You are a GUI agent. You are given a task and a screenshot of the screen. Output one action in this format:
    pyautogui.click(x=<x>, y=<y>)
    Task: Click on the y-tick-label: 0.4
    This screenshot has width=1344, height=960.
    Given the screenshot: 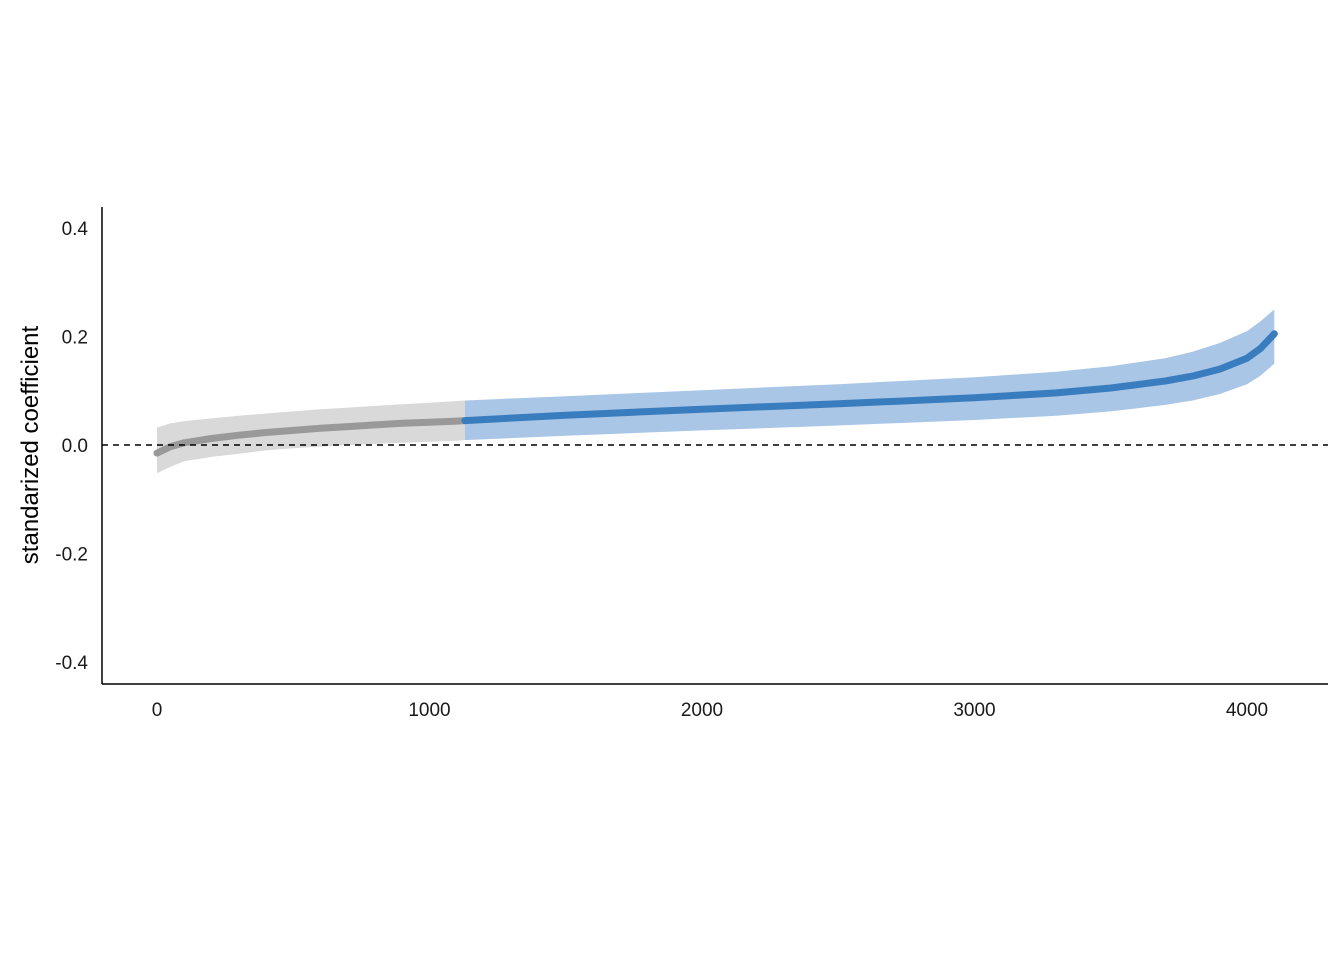 What is the action you would take?
    pyautogui.click(x=75, y=229)
    